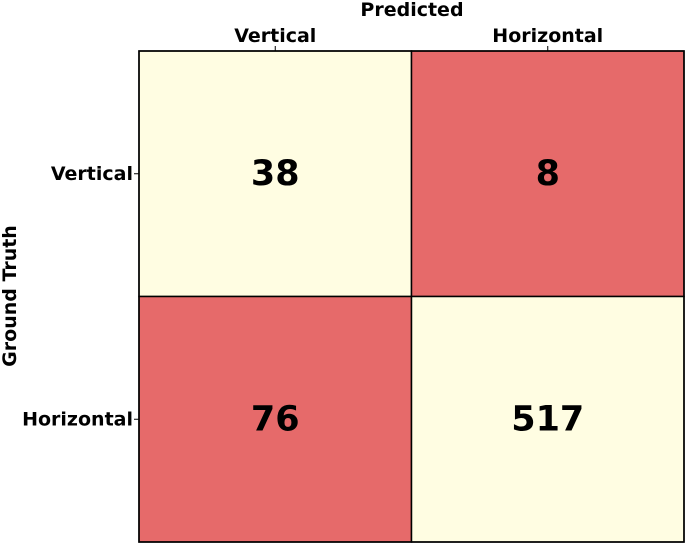 The width and height of the screenshot is (685, 544). I want to click on cell-value-label: 8, so click(548, 174).